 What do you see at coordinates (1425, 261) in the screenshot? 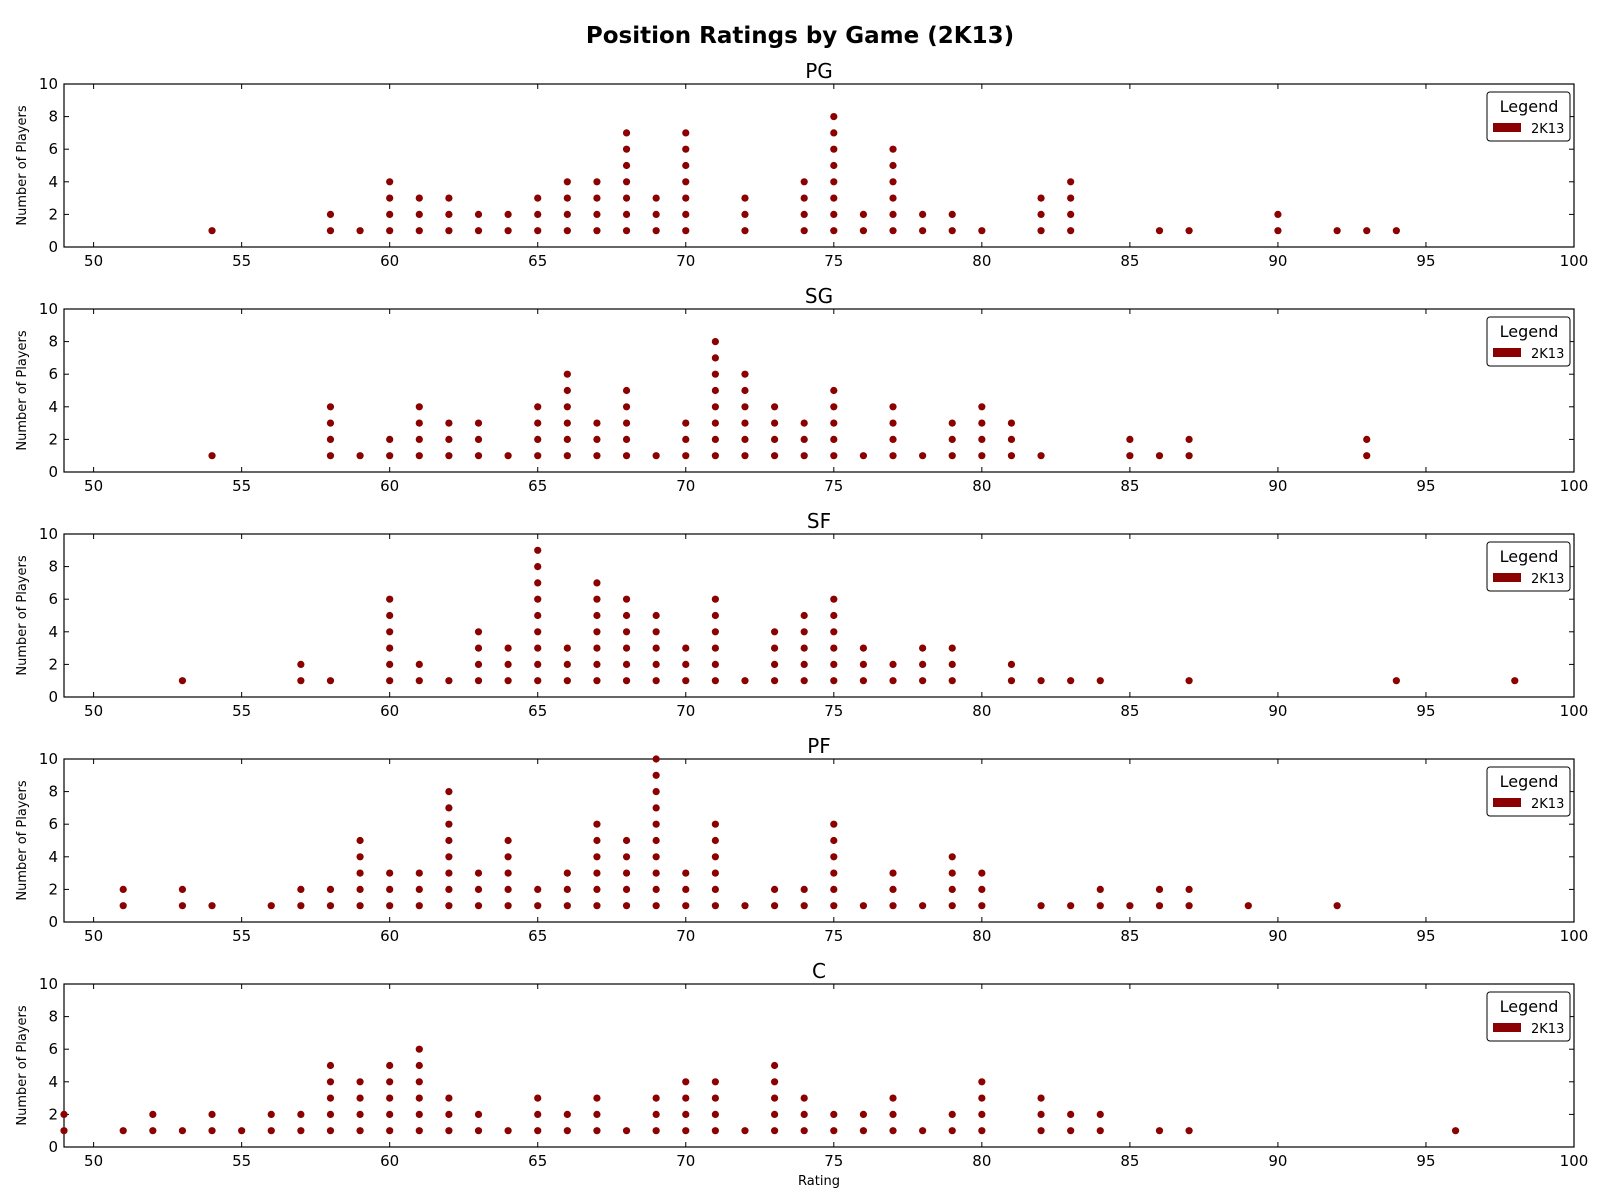
I see `x-tick-label: 95` at bounding box center [1425, 261].